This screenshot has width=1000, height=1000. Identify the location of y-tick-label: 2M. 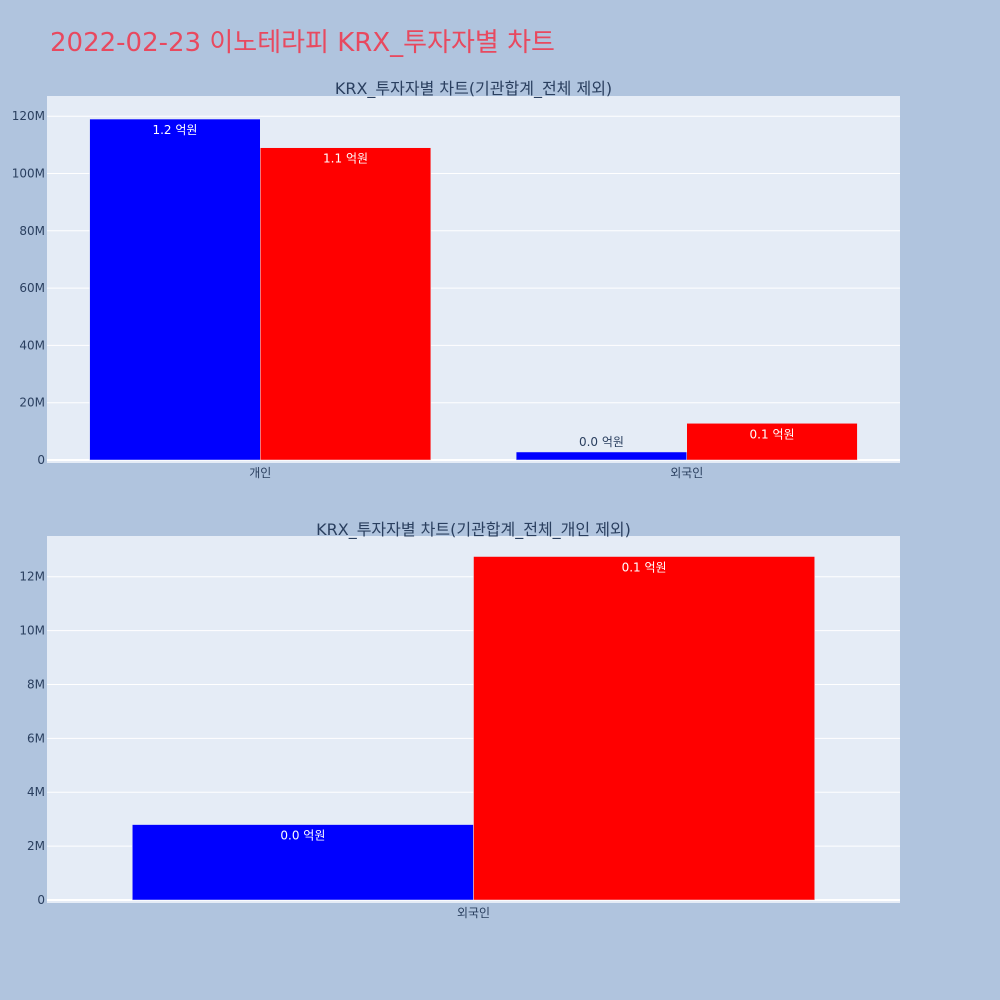
(36, 846).